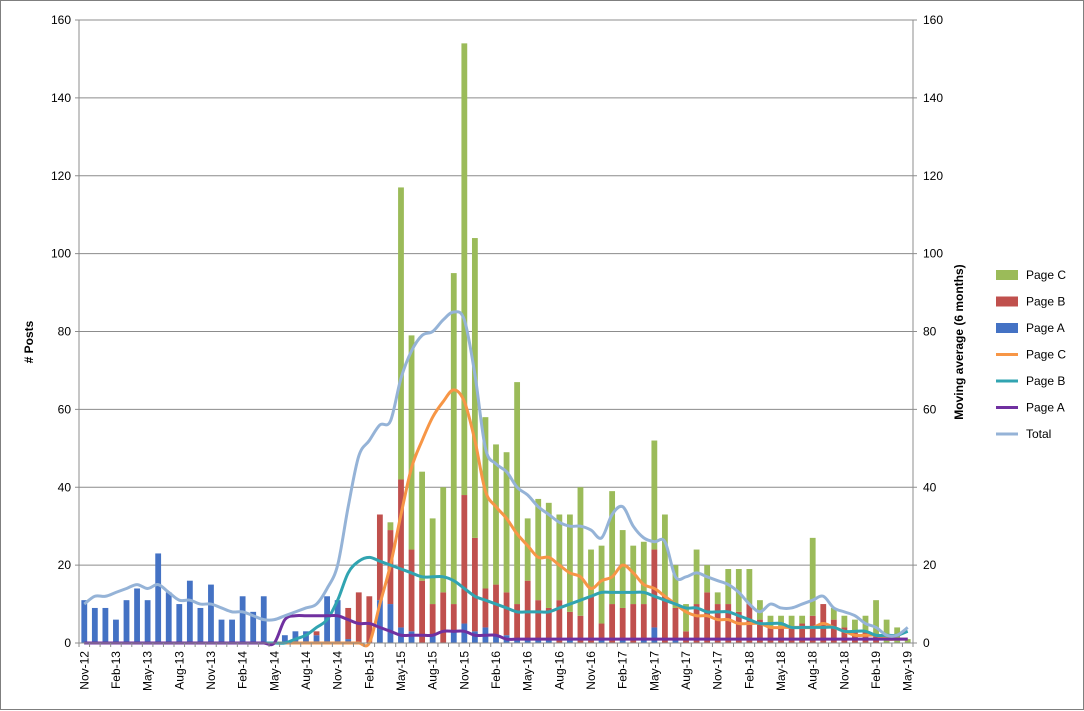 The image size is (1084, 711). I want to click on x-tick-label: Nov-16, so click(591, 670).